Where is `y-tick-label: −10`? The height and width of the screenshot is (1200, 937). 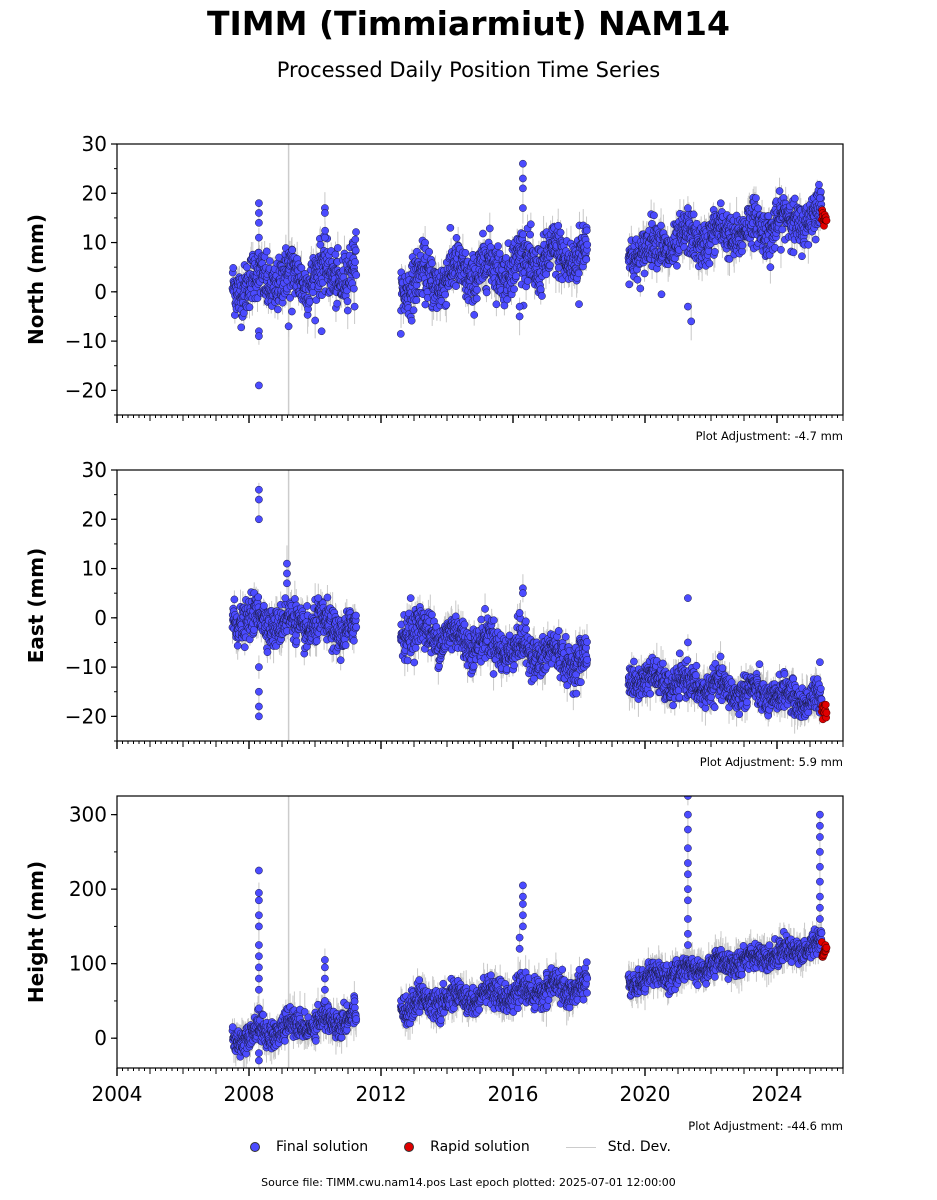
y-tick-label: −10 is located at coordinates (86, 341).